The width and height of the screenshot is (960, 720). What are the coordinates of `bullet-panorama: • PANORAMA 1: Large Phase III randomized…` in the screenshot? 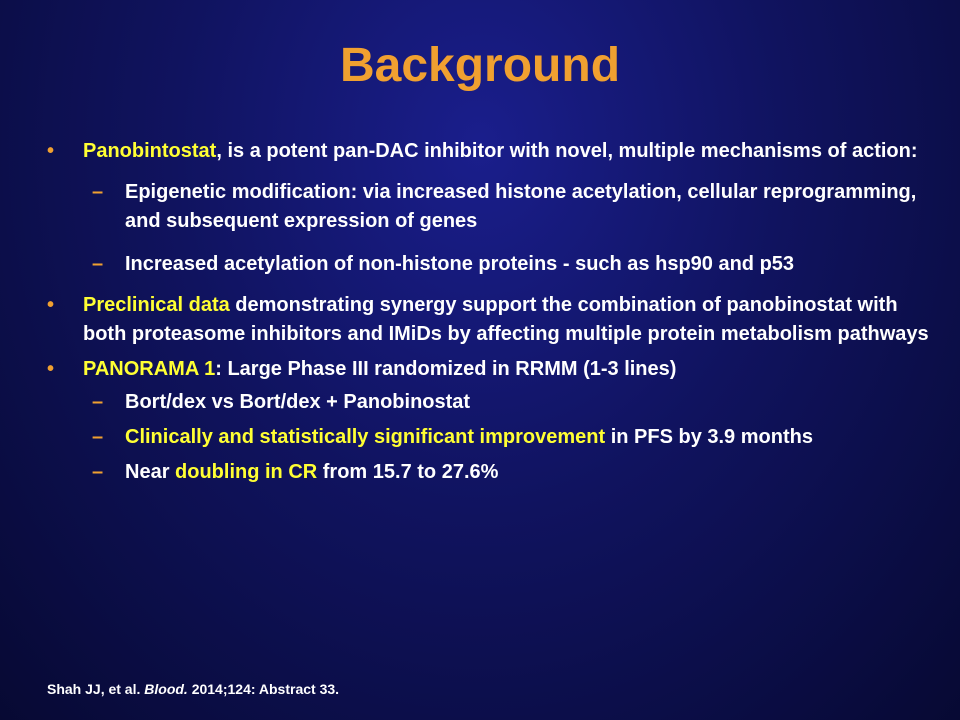 It's located at (492, 369).